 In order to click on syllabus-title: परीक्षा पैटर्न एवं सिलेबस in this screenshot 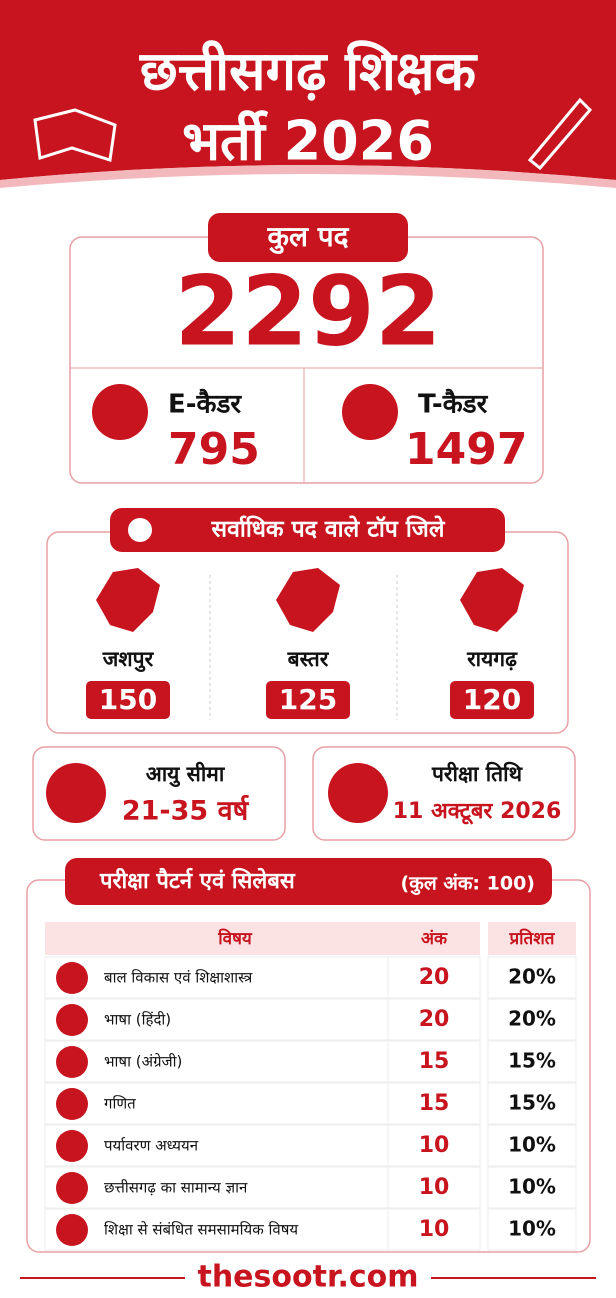, I will do `click(197, 880)`.